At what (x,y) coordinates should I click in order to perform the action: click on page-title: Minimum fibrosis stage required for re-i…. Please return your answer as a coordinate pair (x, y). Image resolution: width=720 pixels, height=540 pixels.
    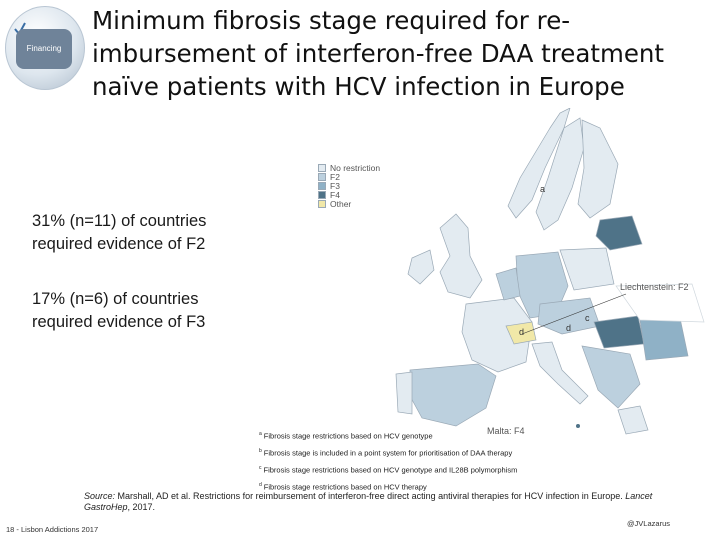
    Looking at the image, I should click on (378, 53).